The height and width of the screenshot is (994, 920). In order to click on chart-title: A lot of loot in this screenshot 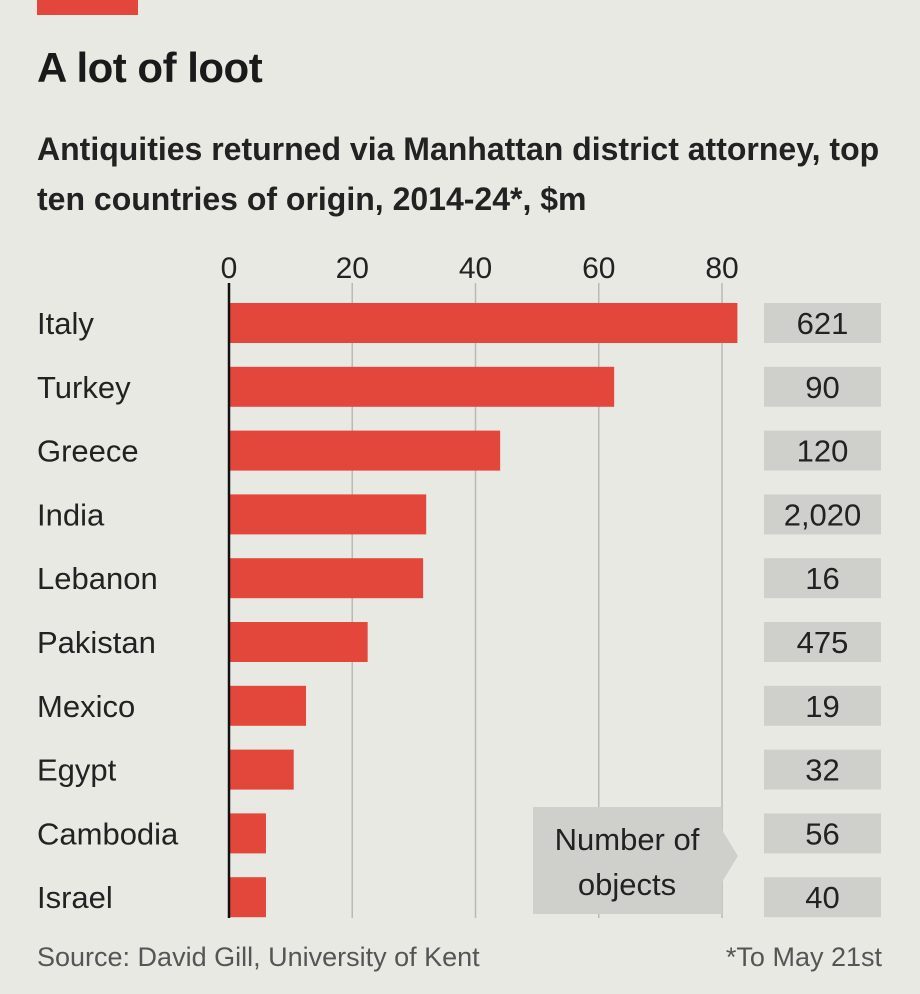, I will do `click(150, 67)`.